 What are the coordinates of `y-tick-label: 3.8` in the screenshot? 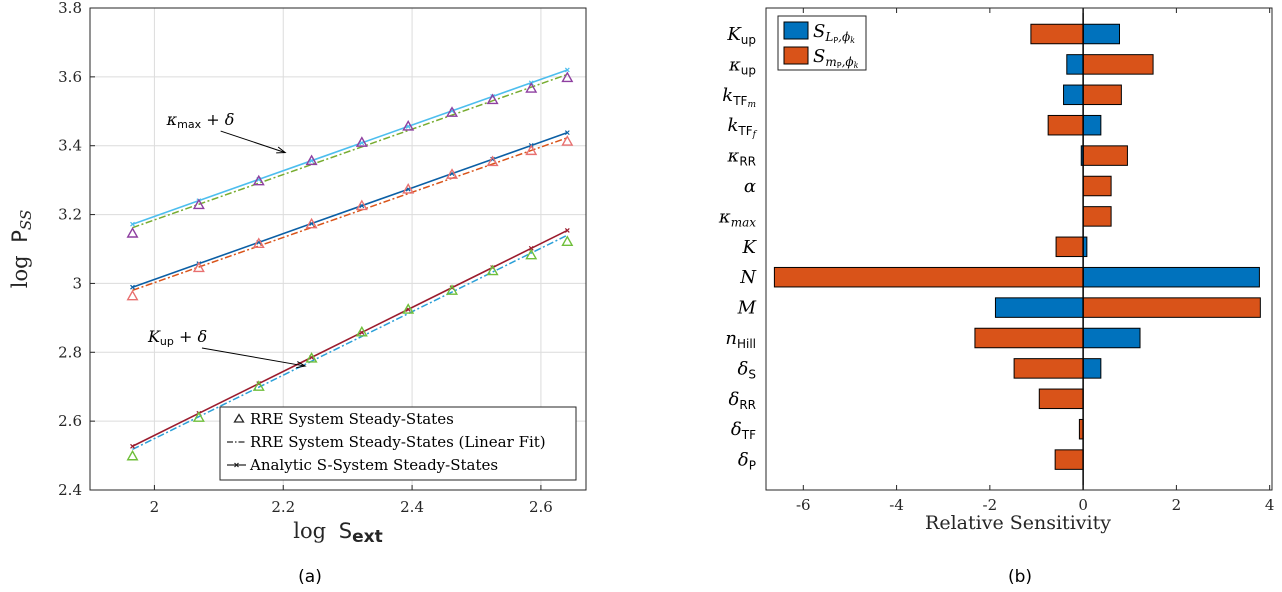 It's located at (70, 8).